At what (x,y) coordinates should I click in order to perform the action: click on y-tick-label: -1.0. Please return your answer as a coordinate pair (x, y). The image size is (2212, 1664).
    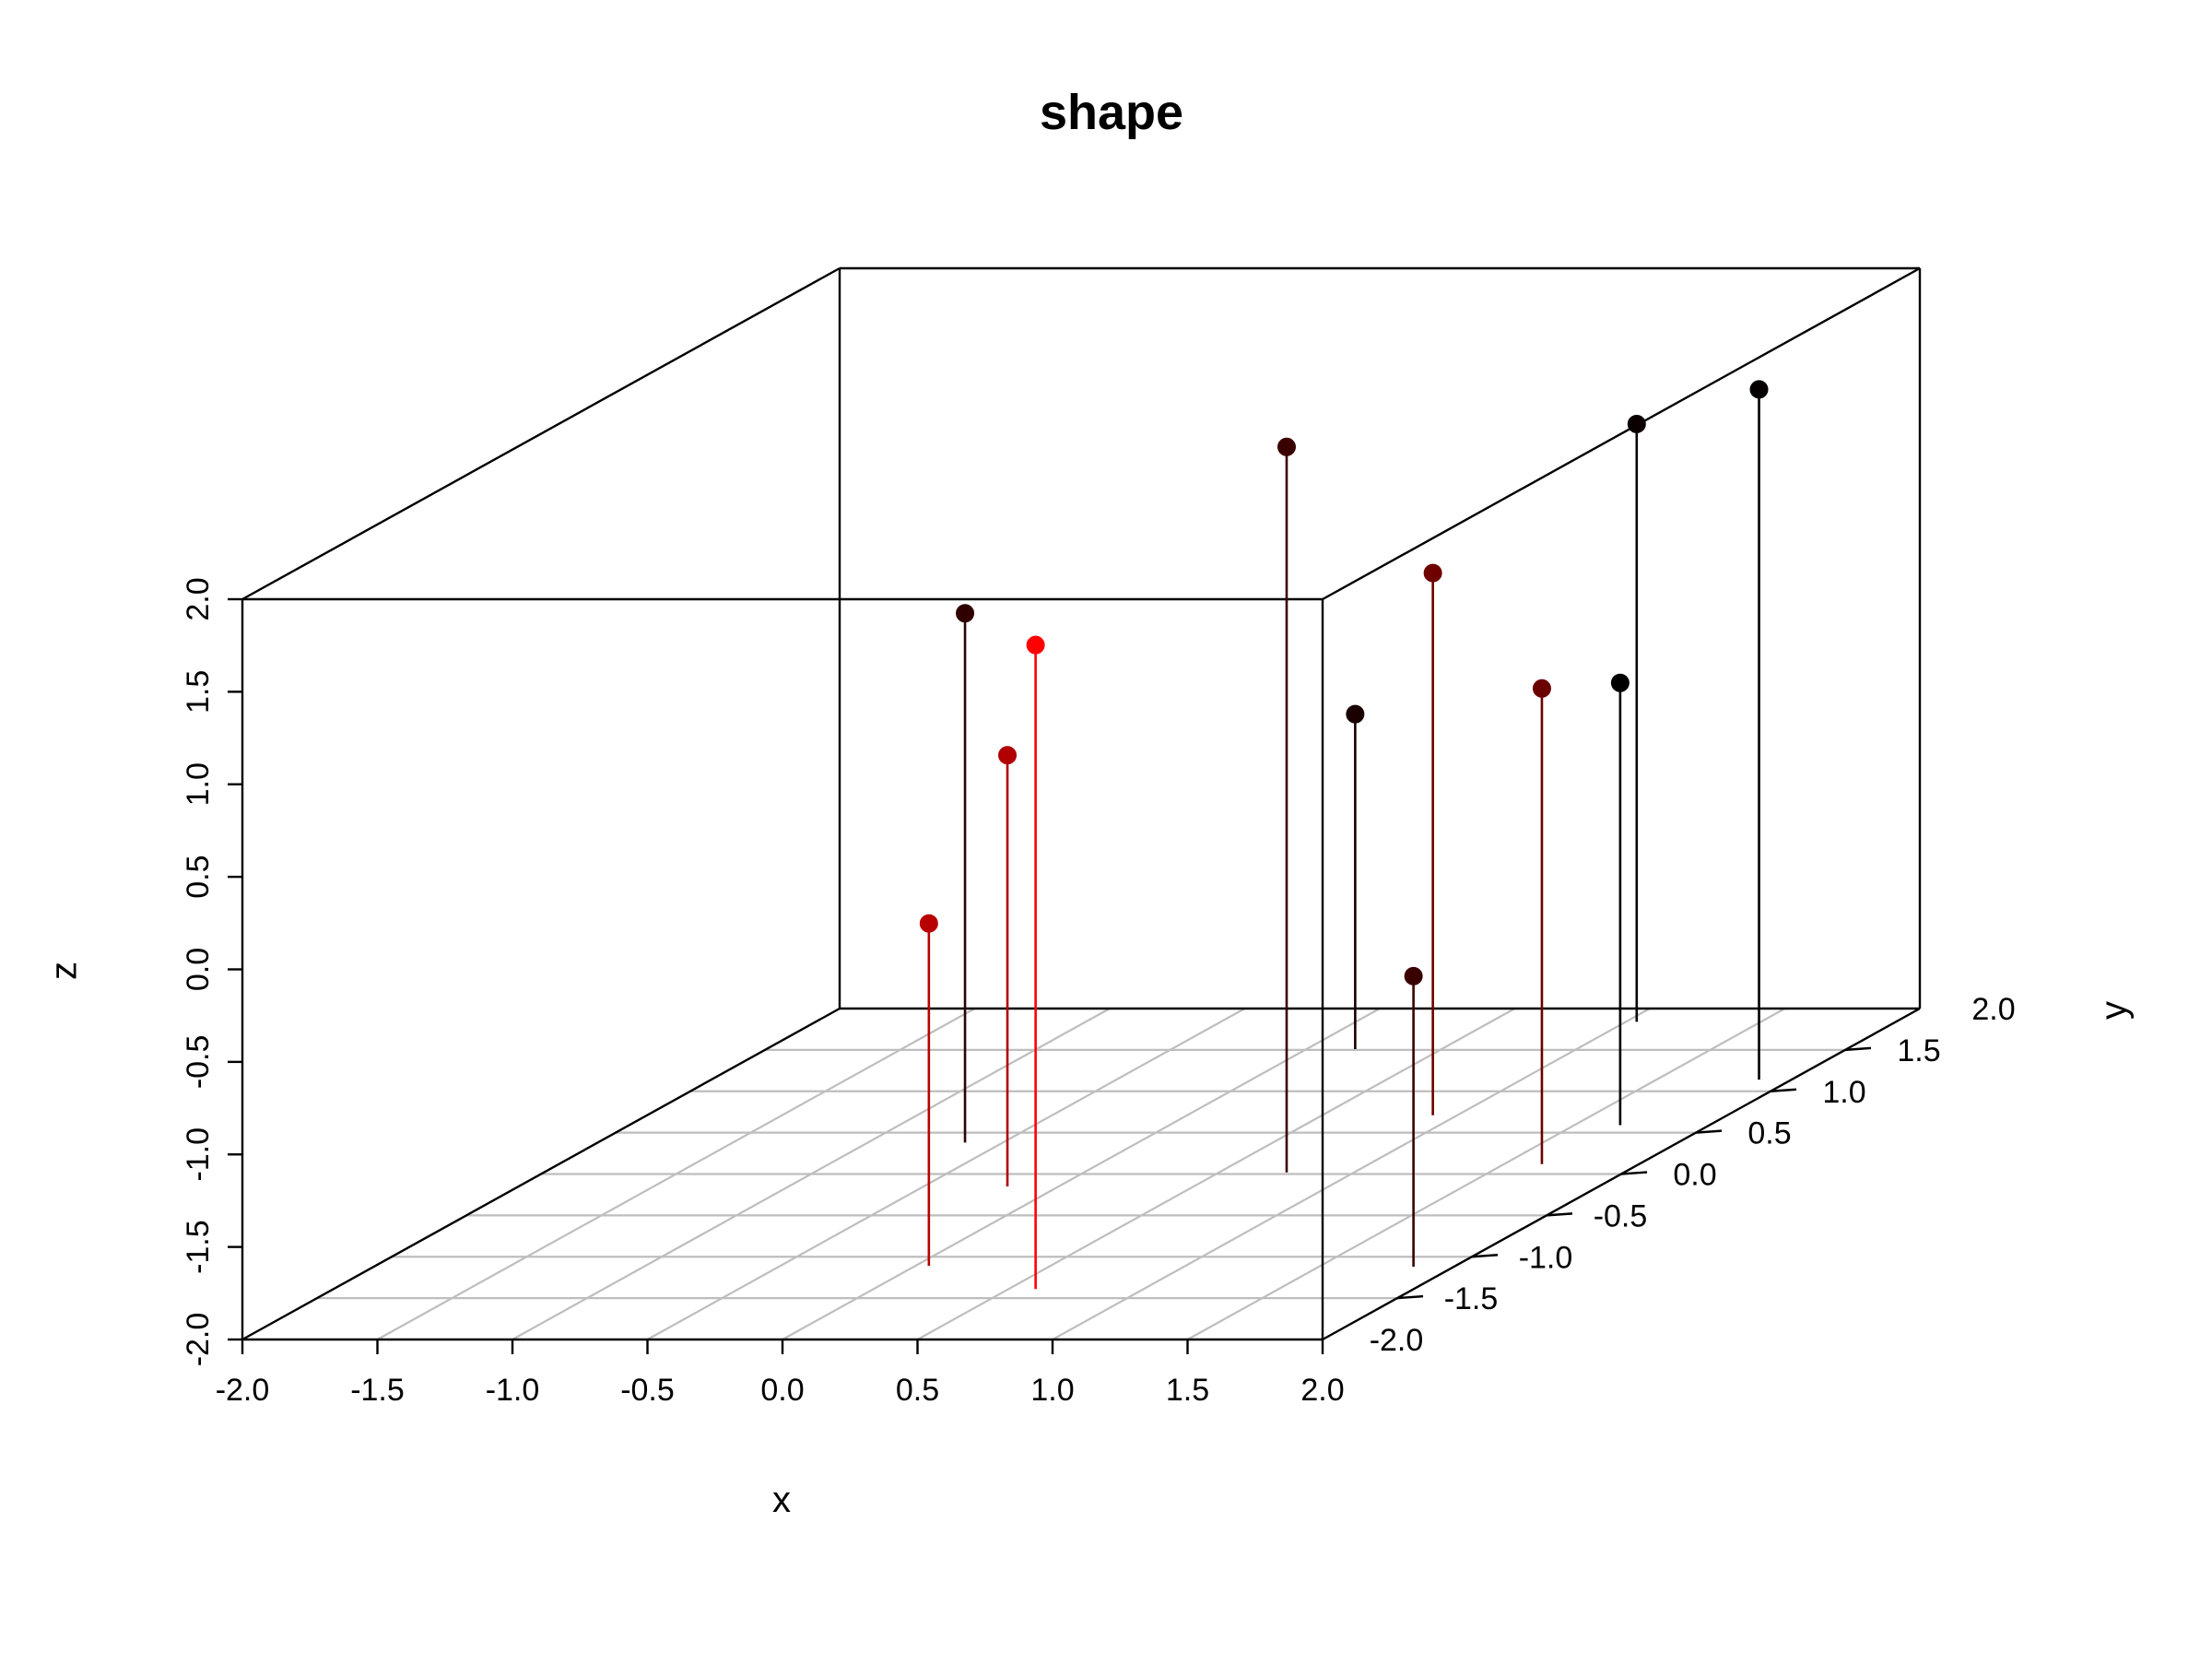
    Looking at the image, I should click on (1546, 1257).